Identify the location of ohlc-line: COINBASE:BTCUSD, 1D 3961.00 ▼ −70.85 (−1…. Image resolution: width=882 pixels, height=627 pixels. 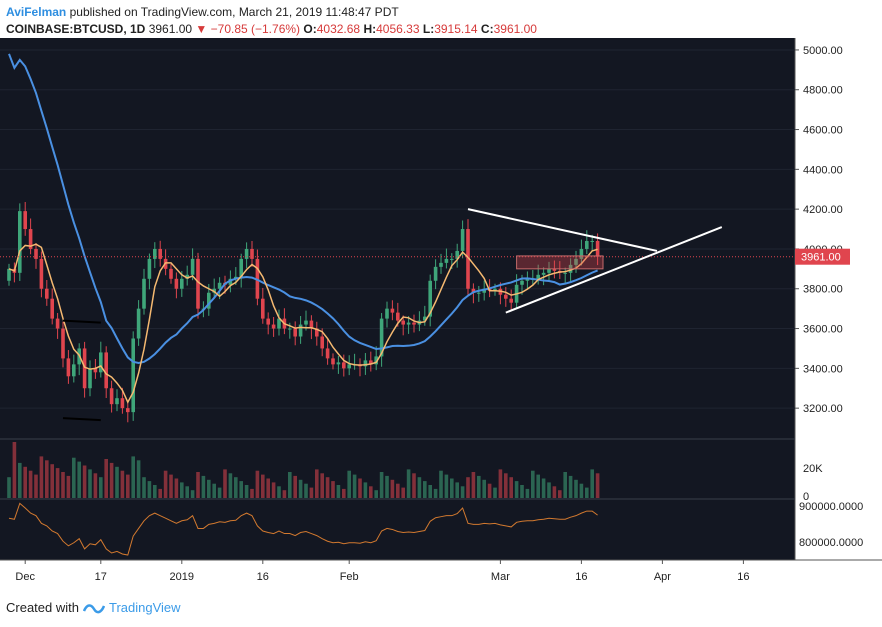
(271, 29).